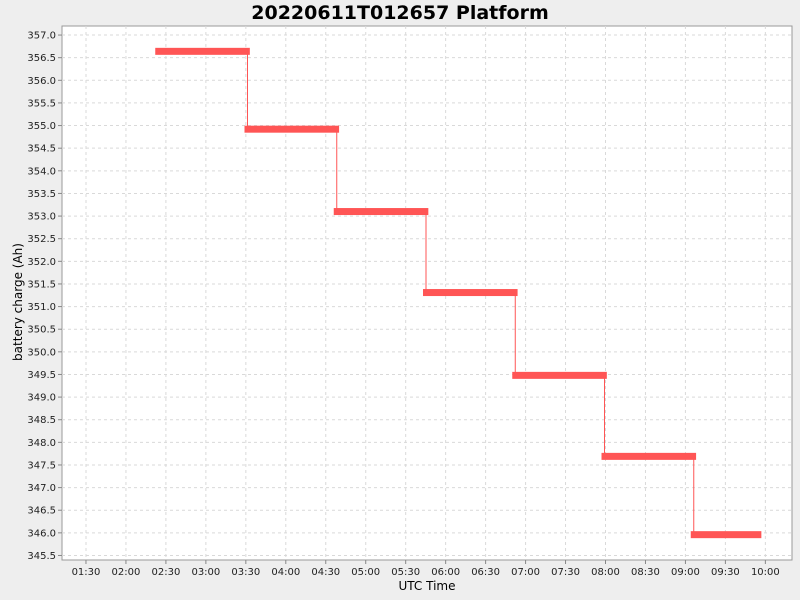 The image size is (800, 600). I want to click on x-axis-label: UTC Time, so click(427, 586).